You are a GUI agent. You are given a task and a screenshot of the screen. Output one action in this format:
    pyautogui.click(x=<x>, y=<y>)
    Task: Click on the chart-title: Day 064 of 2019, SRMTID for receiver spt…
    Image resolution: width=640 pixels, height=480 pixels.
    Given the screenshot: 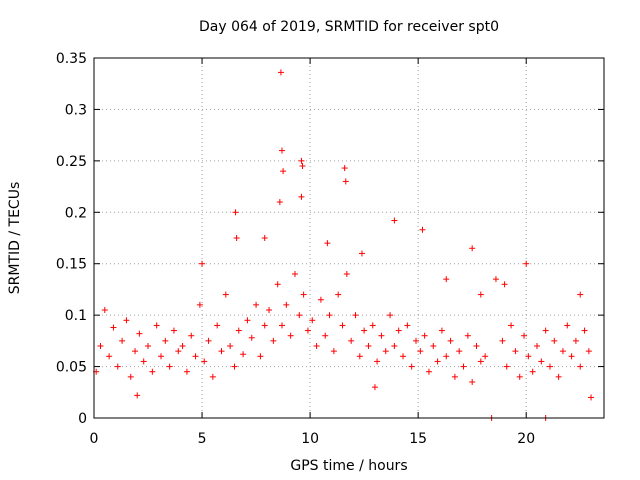 What is the action you would take?
    pyautogui.click(x=349, y=27)
    